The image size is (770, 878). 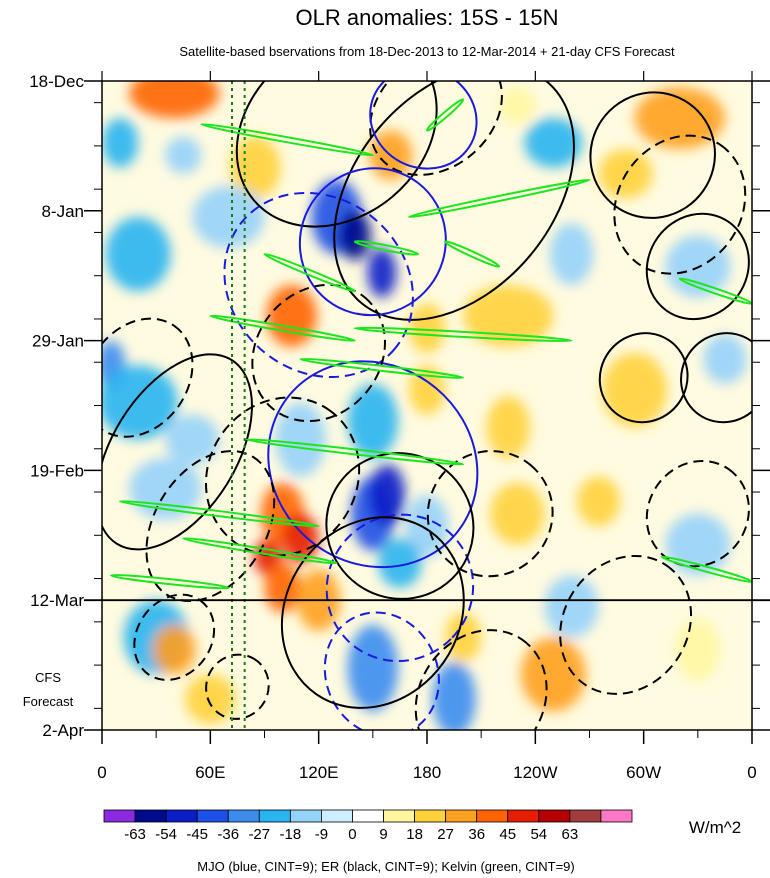 I want to click on colorbar-tick-label: 45, so click(x=507, y=834).